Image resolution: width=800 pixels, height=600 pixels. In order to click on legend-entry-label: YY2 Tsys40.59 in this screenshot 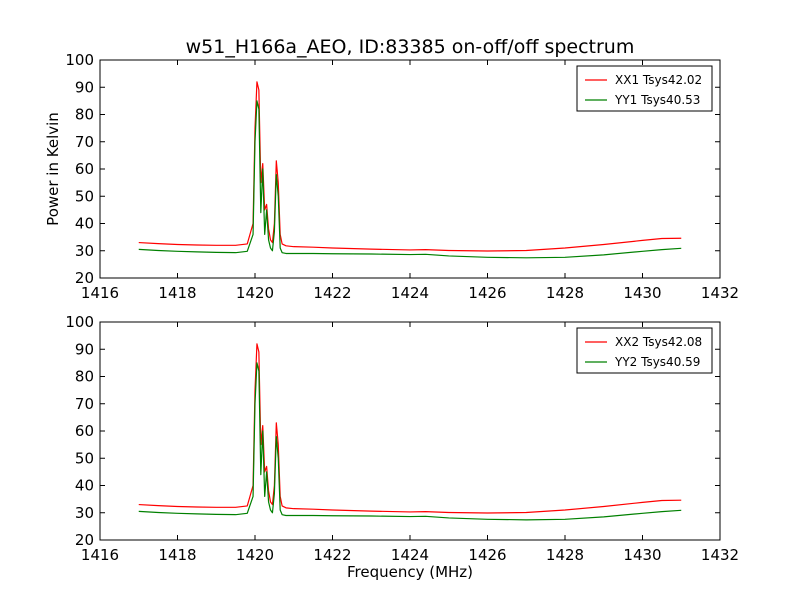, I will do `click(657, 362)`.